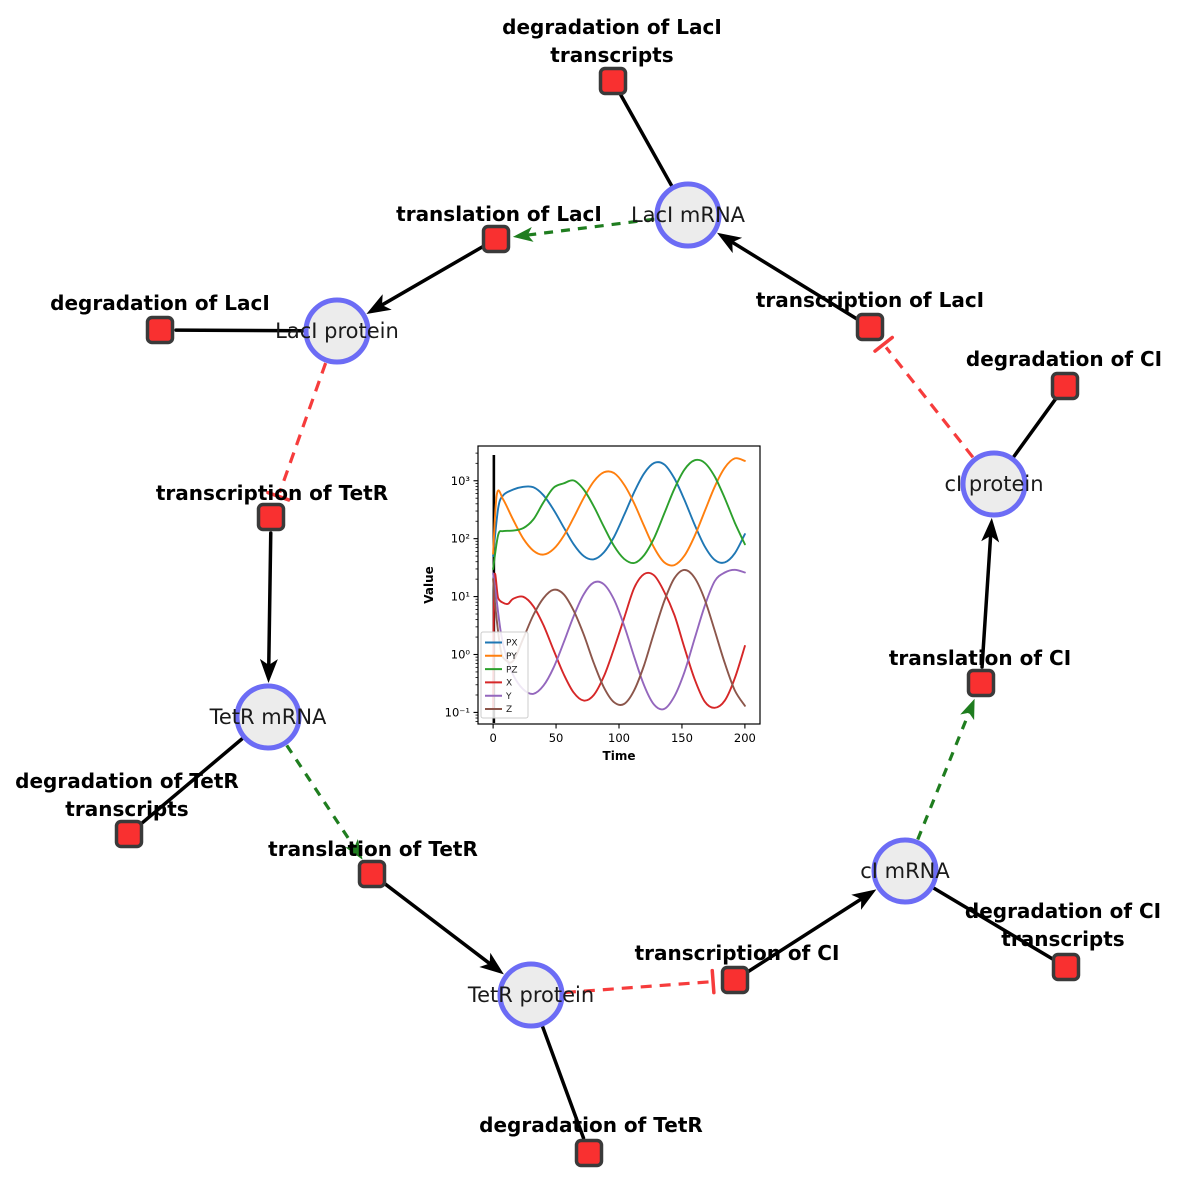 This screenshot has width=1189, height=1200. What do you see at coordinates (944, 775) in the screenshot?
I see `edge-modifier-ci_mrna-tl_ci` at bounding box center [944, 775].